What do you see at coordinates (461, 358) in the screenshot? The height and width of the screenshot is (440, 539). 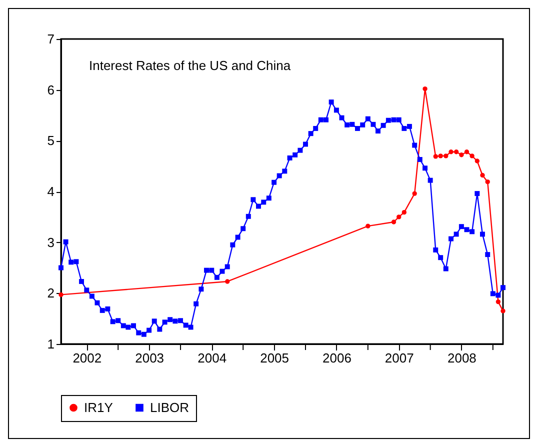 I see `x-tick-label: 2008` at bounding box center [461, 358].